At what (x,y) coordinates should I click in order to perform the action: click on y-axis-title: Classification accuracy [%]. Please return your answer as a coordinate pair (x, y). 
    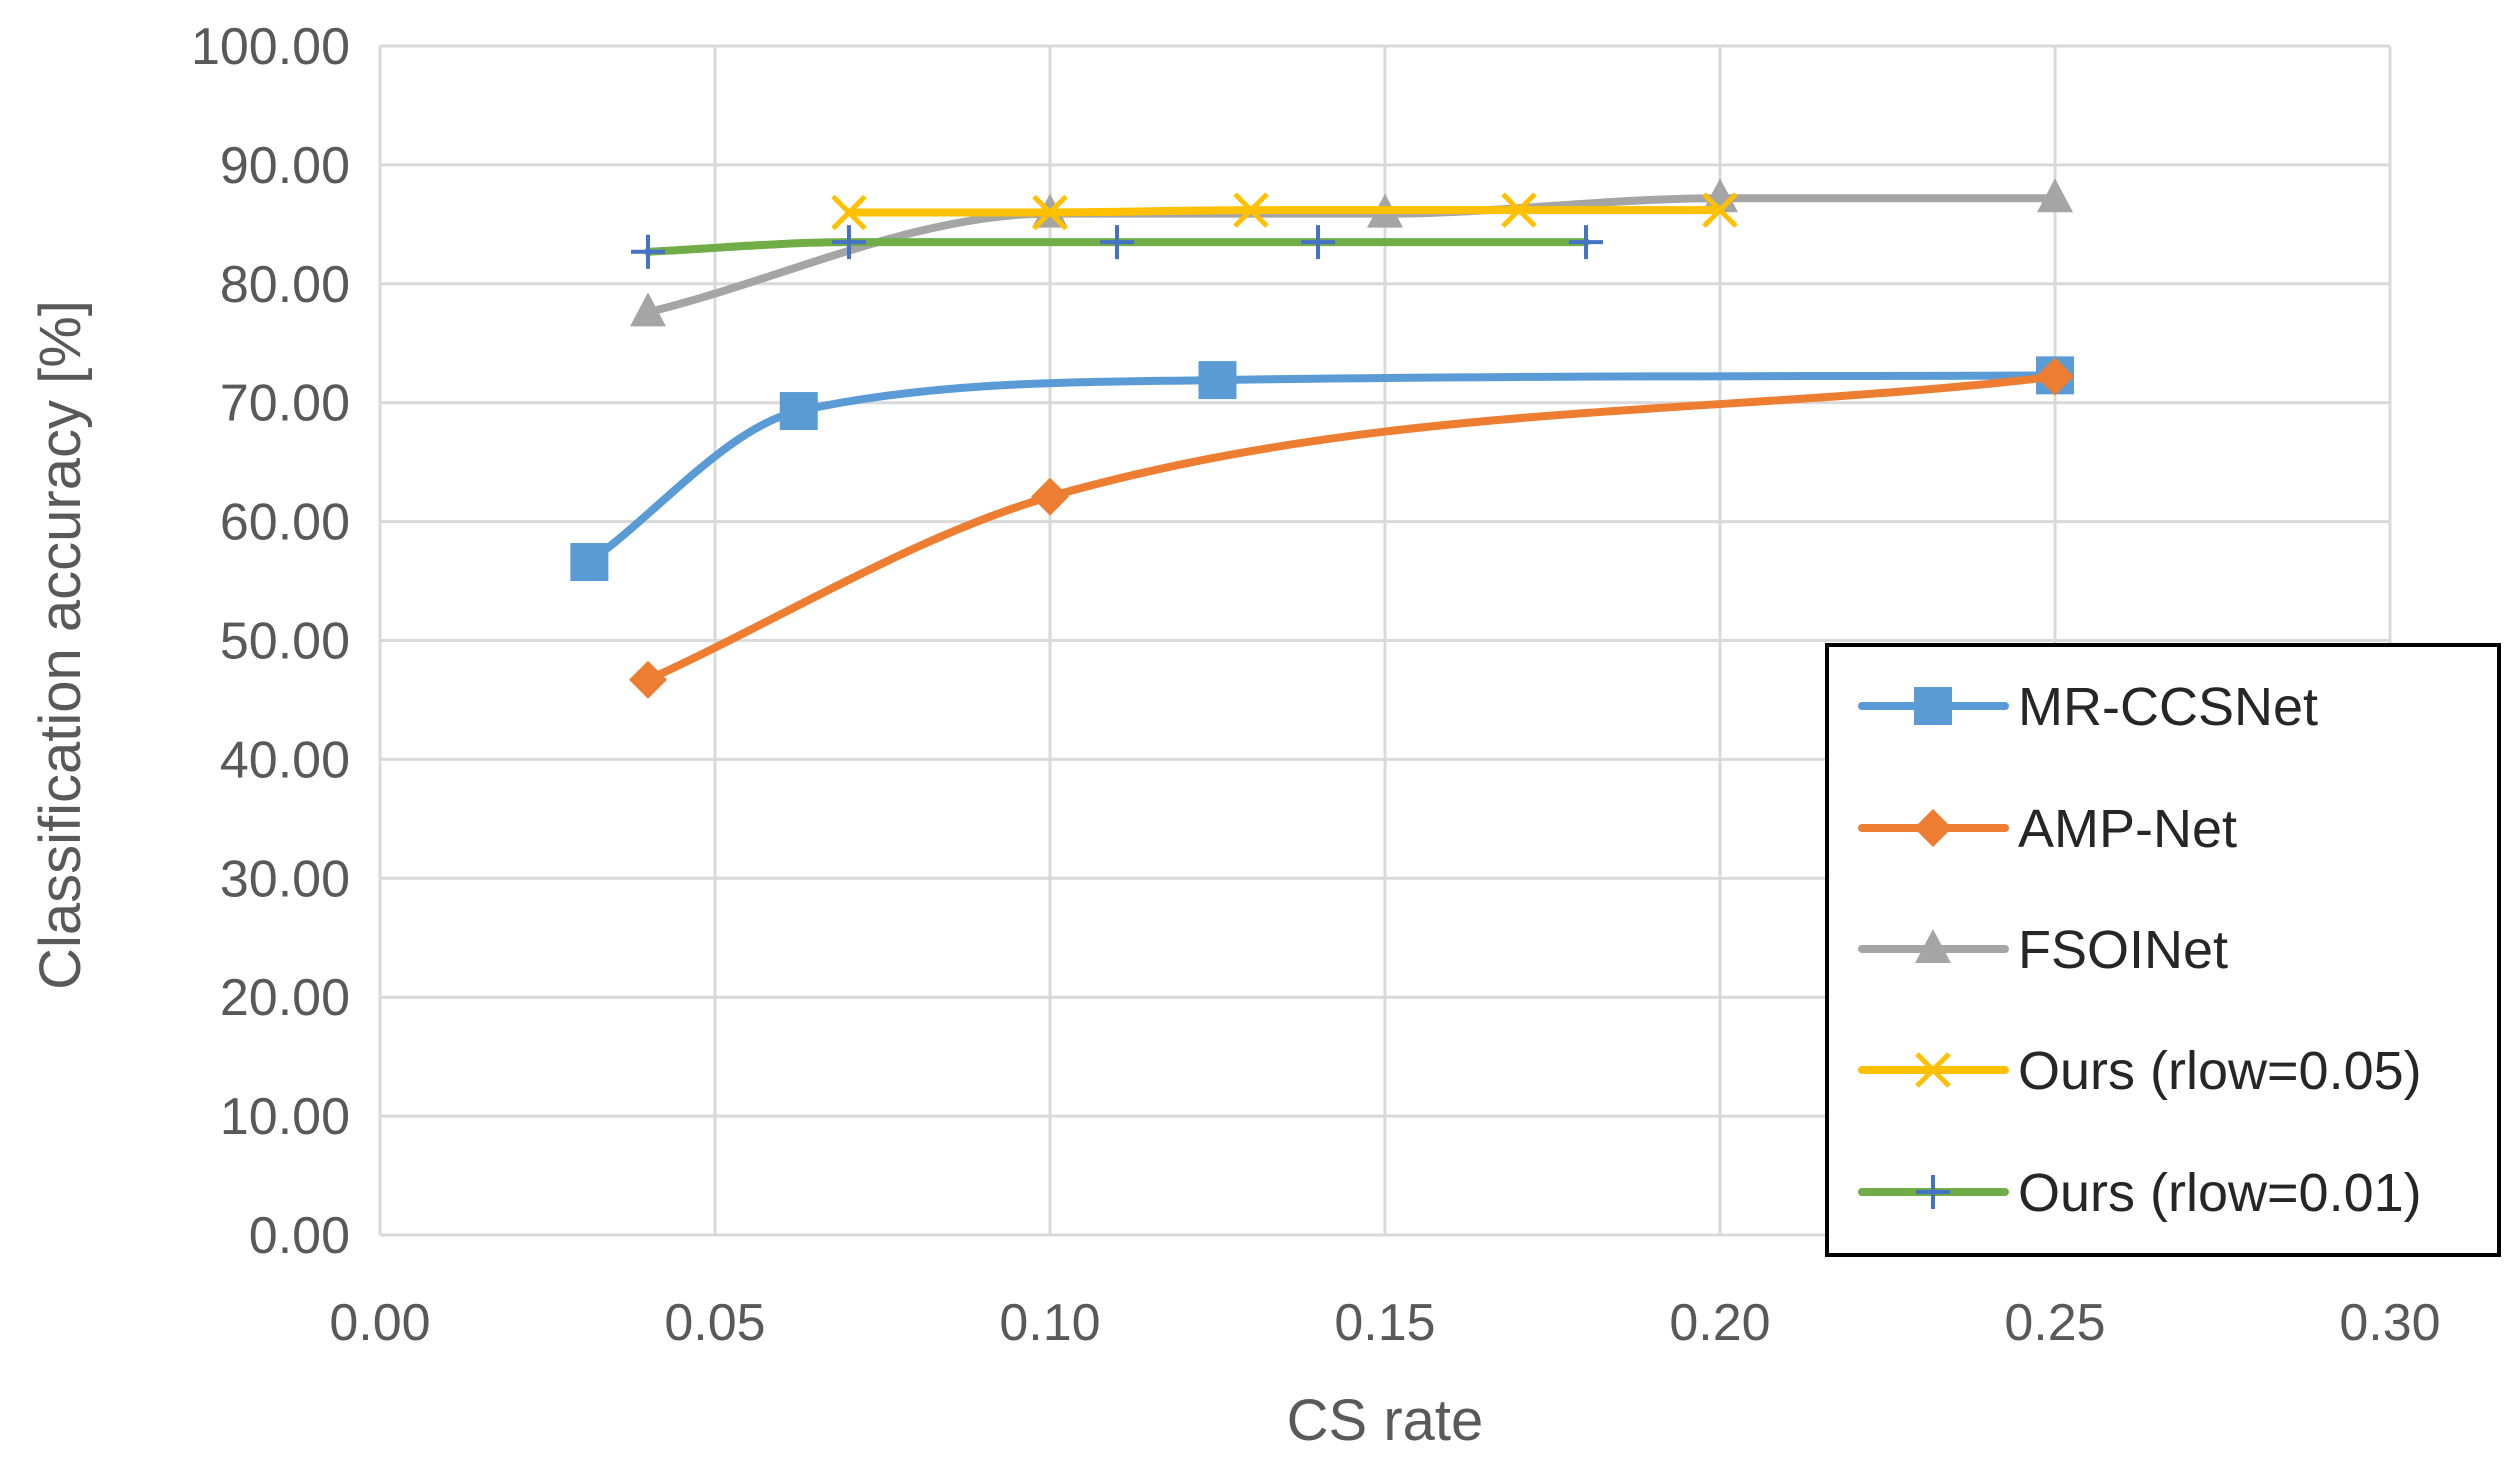
    Looking at the image, I should click on (60, 645).